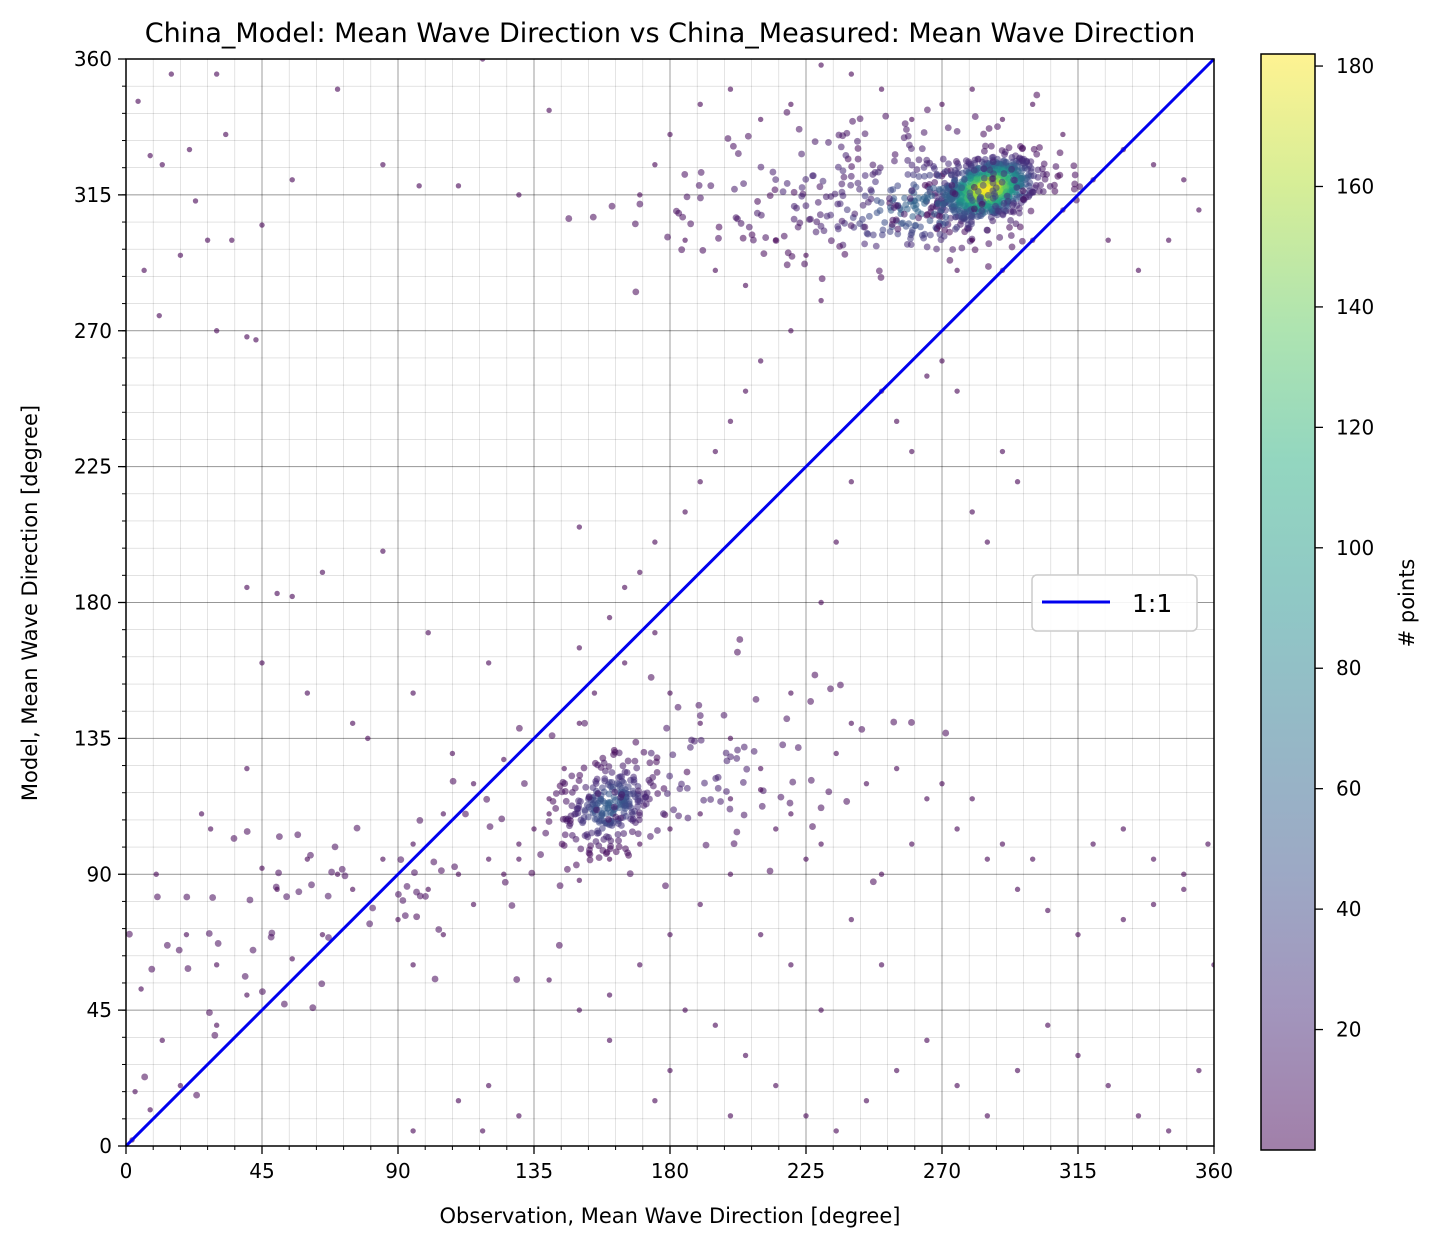 Image resolution: width=1441 pixels, height=1247 pixels. I want to click on x-tick-label: 315, so click(1078, 1171).